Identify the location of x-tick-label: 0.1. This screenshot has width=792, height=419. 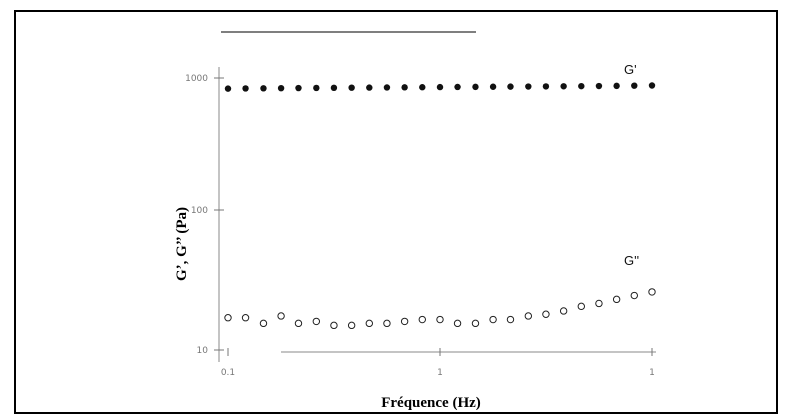
(228, 373).